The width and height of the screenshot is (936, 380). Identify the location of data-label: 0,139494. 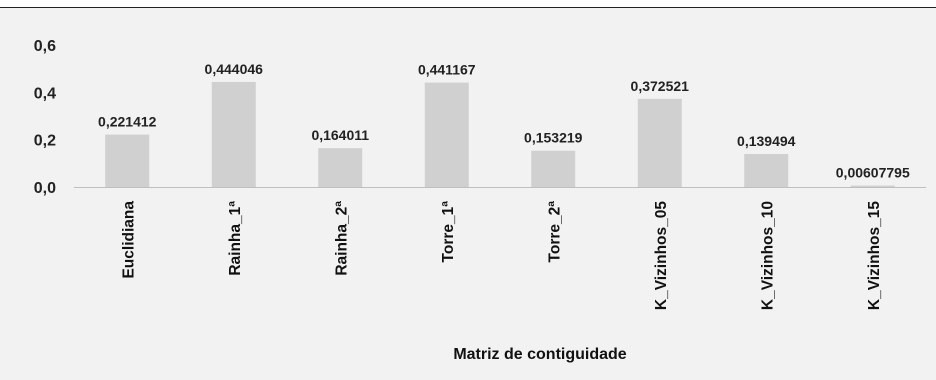
(766, 141).